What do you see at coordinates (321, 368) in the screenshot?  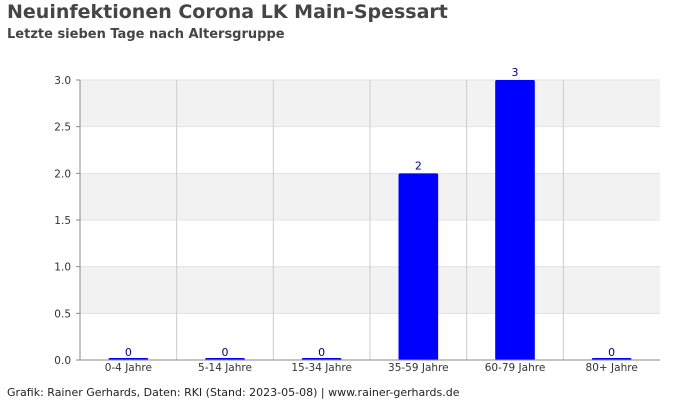 I see `x-tick-label: 15-34 Jahre` at bounding box center [321, 368].